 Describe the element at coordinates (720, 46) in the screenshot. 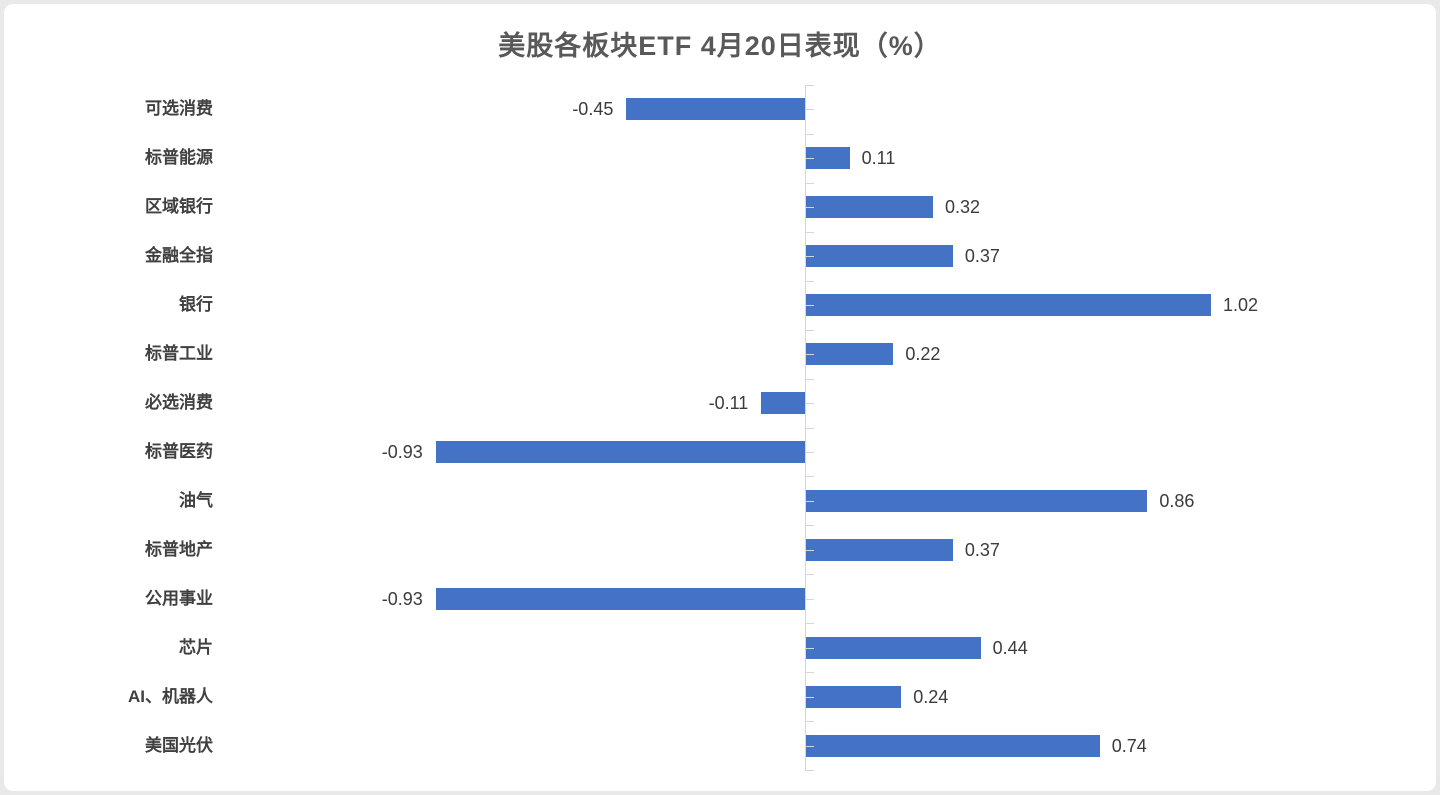

I see `chart-title: 美股各板块ETF 4月20日表现（%）` at that location.